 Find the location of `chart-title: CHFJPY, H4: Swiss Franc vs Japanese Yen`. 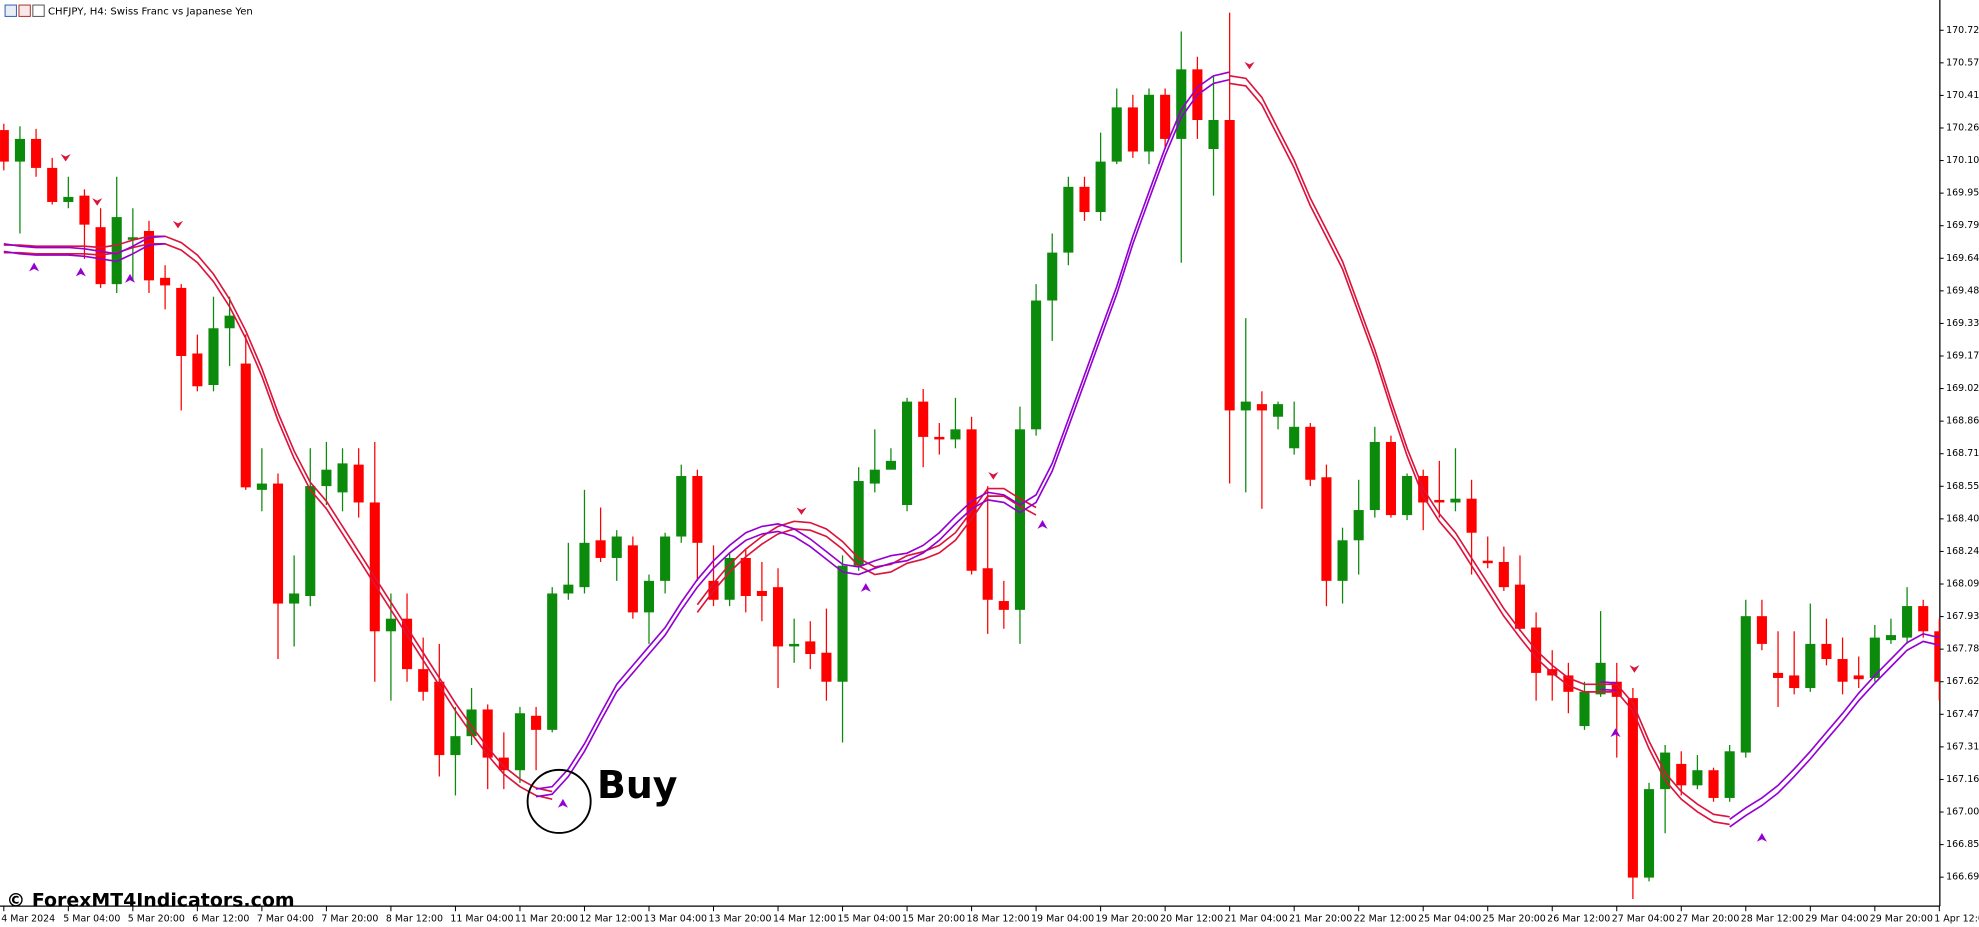

chart-title: CHFJPY, H4: Swiss Franc vs Japanese Yen is located at coordinates (150, 11).